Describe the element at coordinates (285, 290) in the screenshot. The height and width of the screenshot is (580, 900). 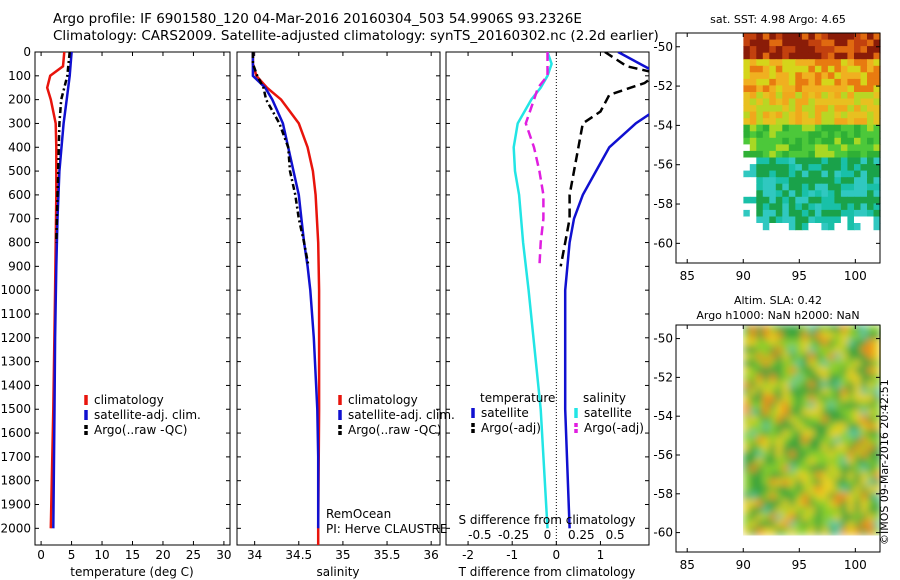
I see `salinity-satellite-line` at that location.